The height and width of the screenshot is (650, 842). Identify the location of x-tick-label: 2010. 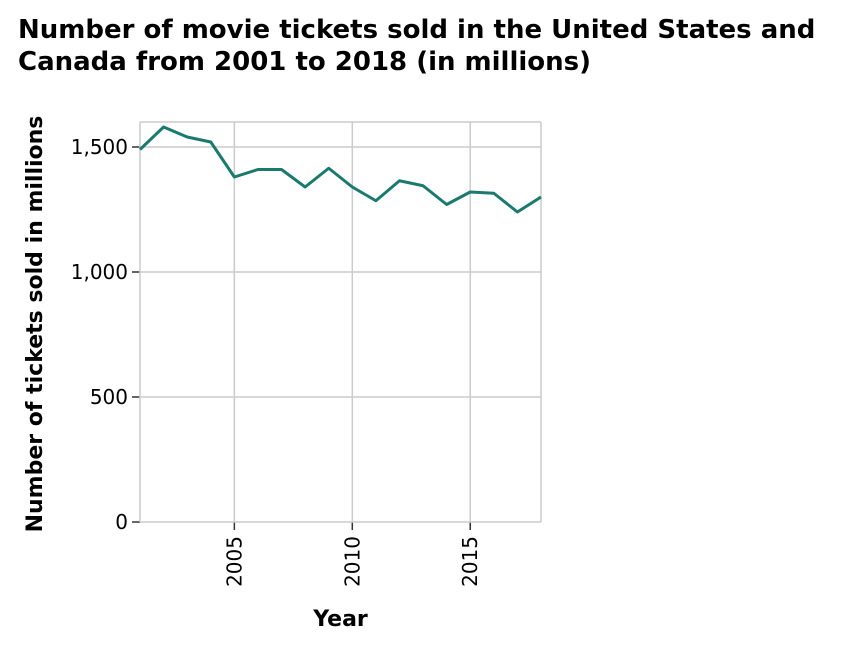
(352, 561).